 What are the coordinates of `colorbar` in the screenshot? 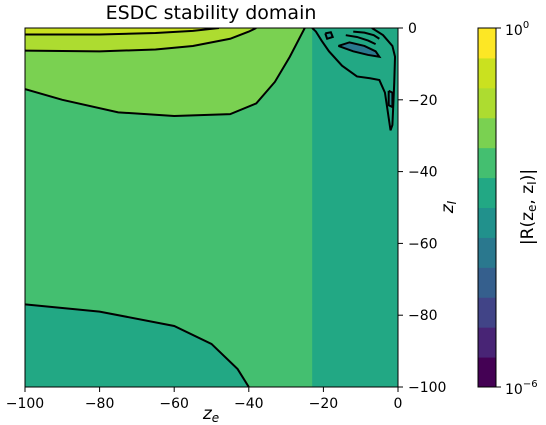 It's located at (489, 207).